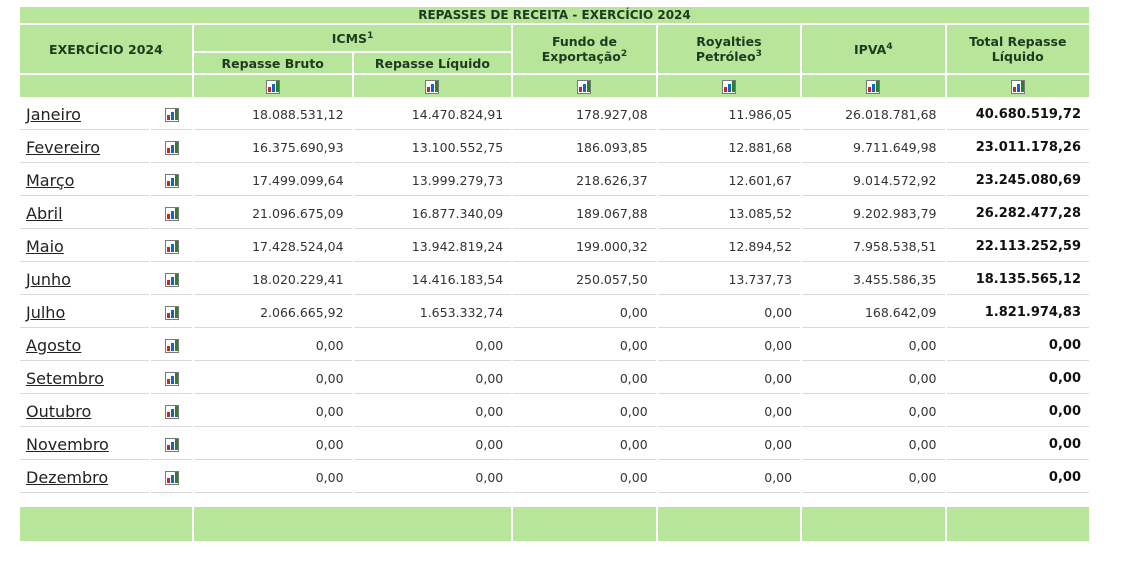 The image size is (1130, 580). I want to click on total-liquido-cell: 1.821.974,83, so click(1017, 312).